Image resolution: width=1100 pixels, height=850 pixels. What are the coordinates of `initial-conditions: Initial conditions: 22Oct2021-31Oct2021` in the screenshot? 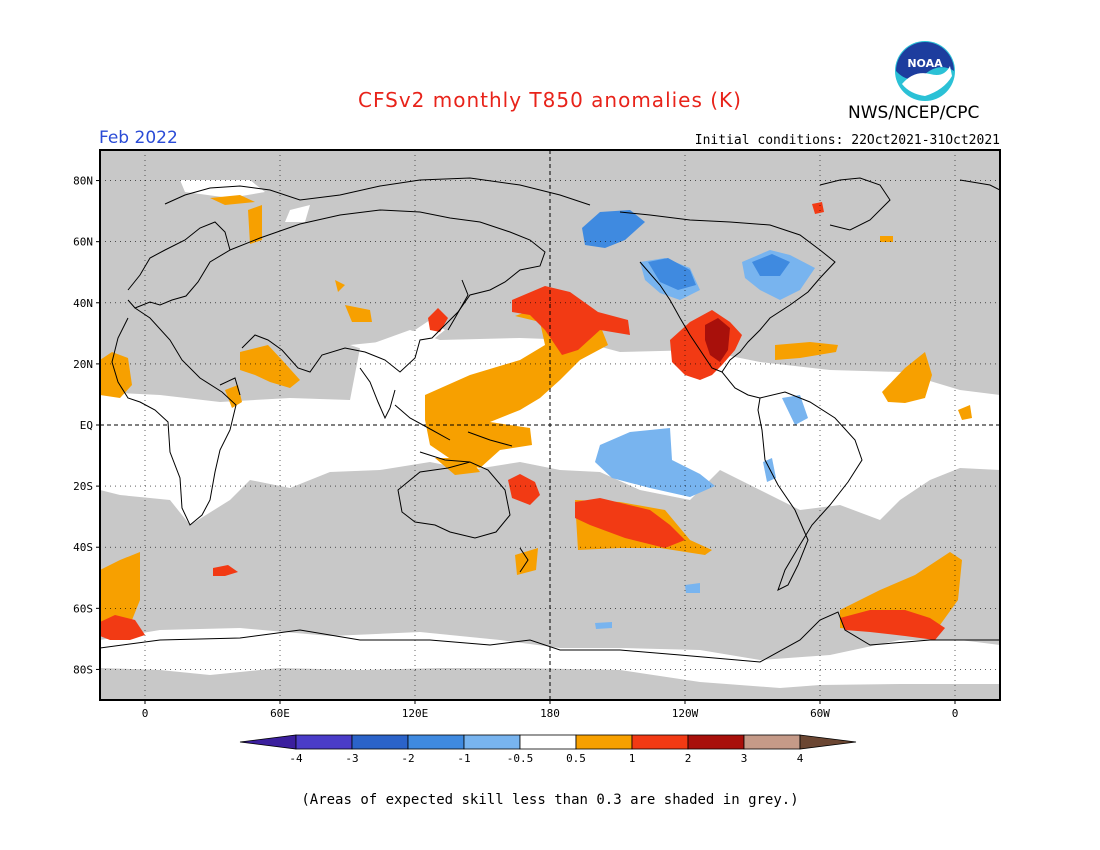 It's located at (847, 140).